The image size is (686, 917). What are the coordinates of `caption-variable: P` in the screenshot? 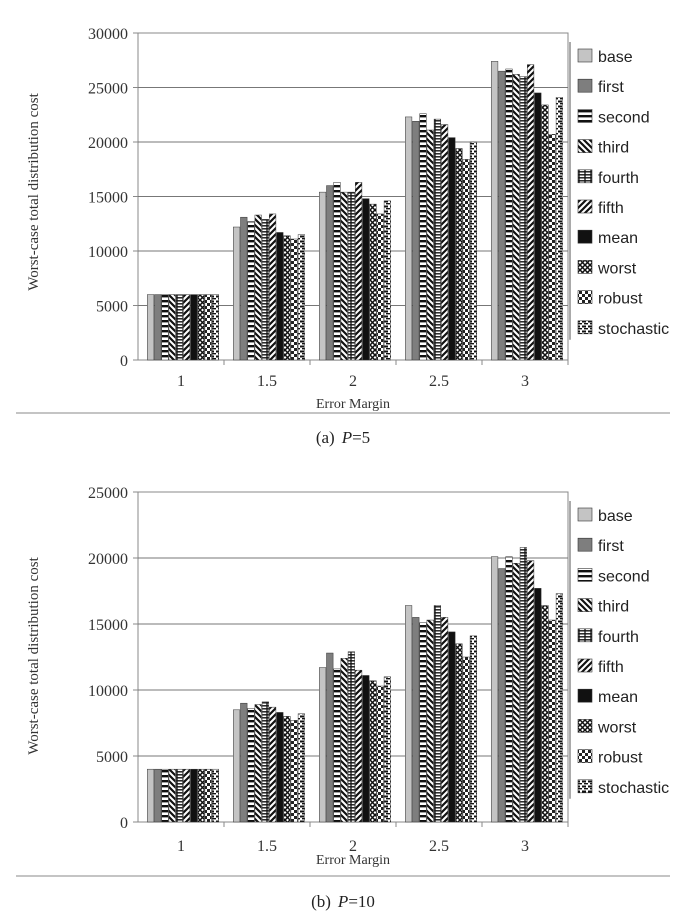 It's located at (346, 437).